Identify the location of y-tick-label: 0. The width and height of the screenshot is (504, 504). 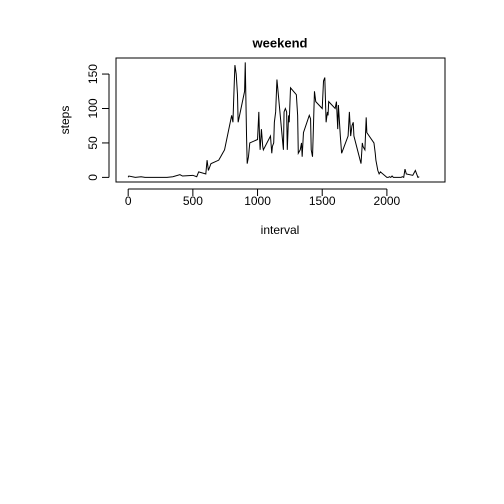
(93, 177).